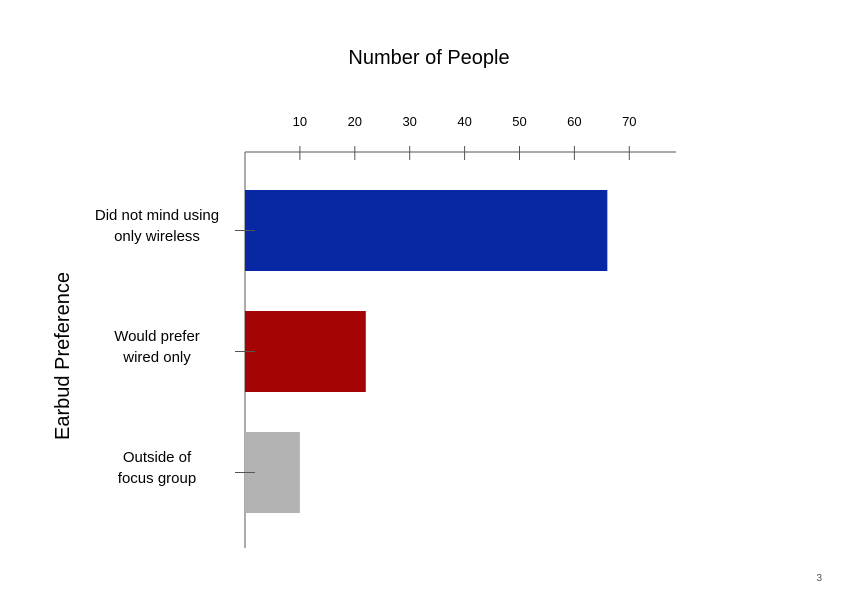 This screenshot has height=595, width=842. What do you see at coordinates (574, 121) in the screenshot?
I see `x-tick-label: 60` at bounding box center [574, 121].